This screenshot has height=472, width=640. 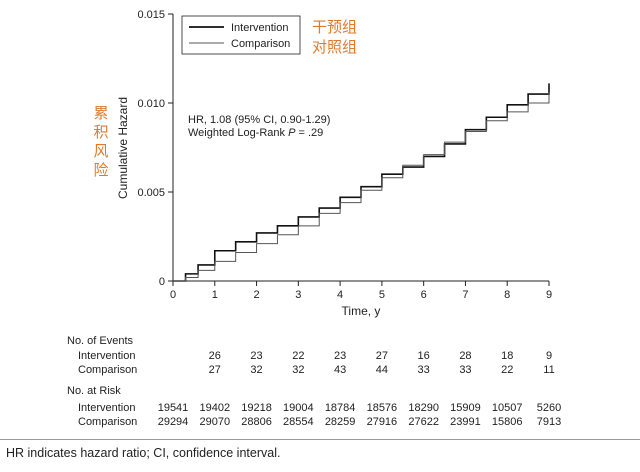 I want to click on risk-comparison-cell-1: 29070, so click(x=215, y=422).